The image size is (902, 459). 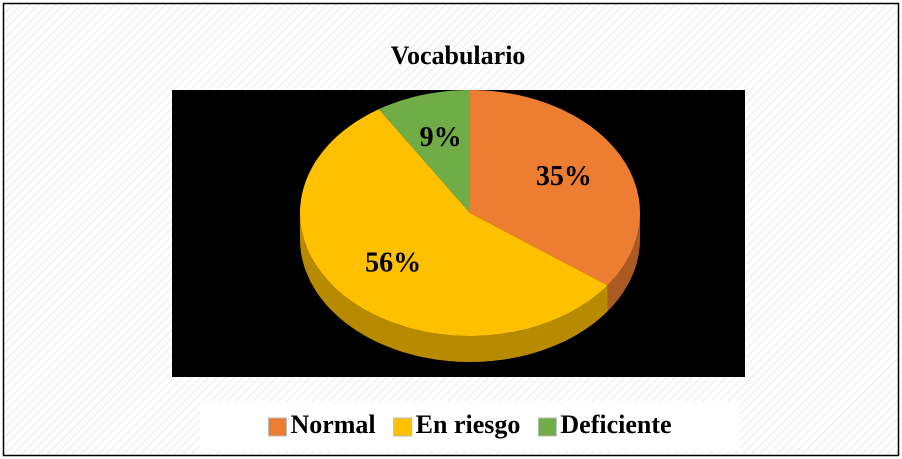 I want to click on legend-box, so click(x=470, y=426).